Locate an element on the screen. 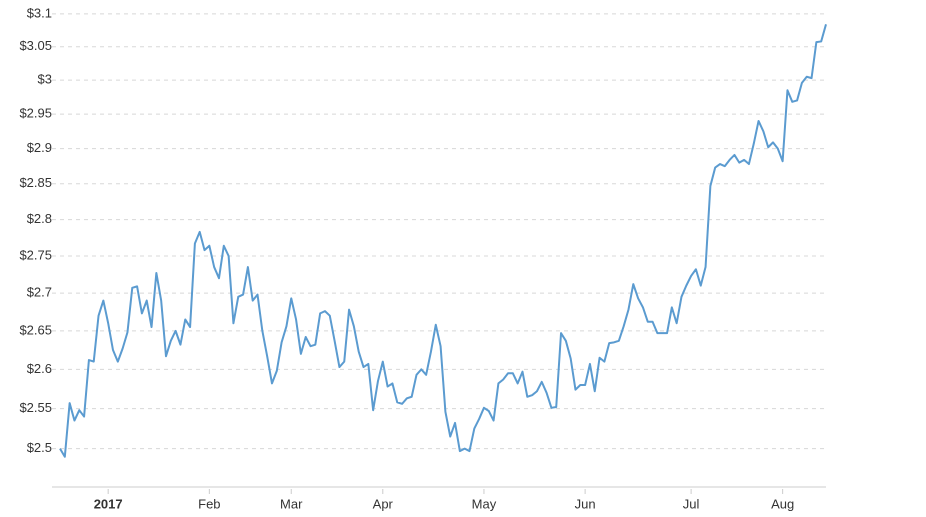 This screenshot has height=517, width=926. y-tick-label: $2.6 is located at coordinates (39, 368).